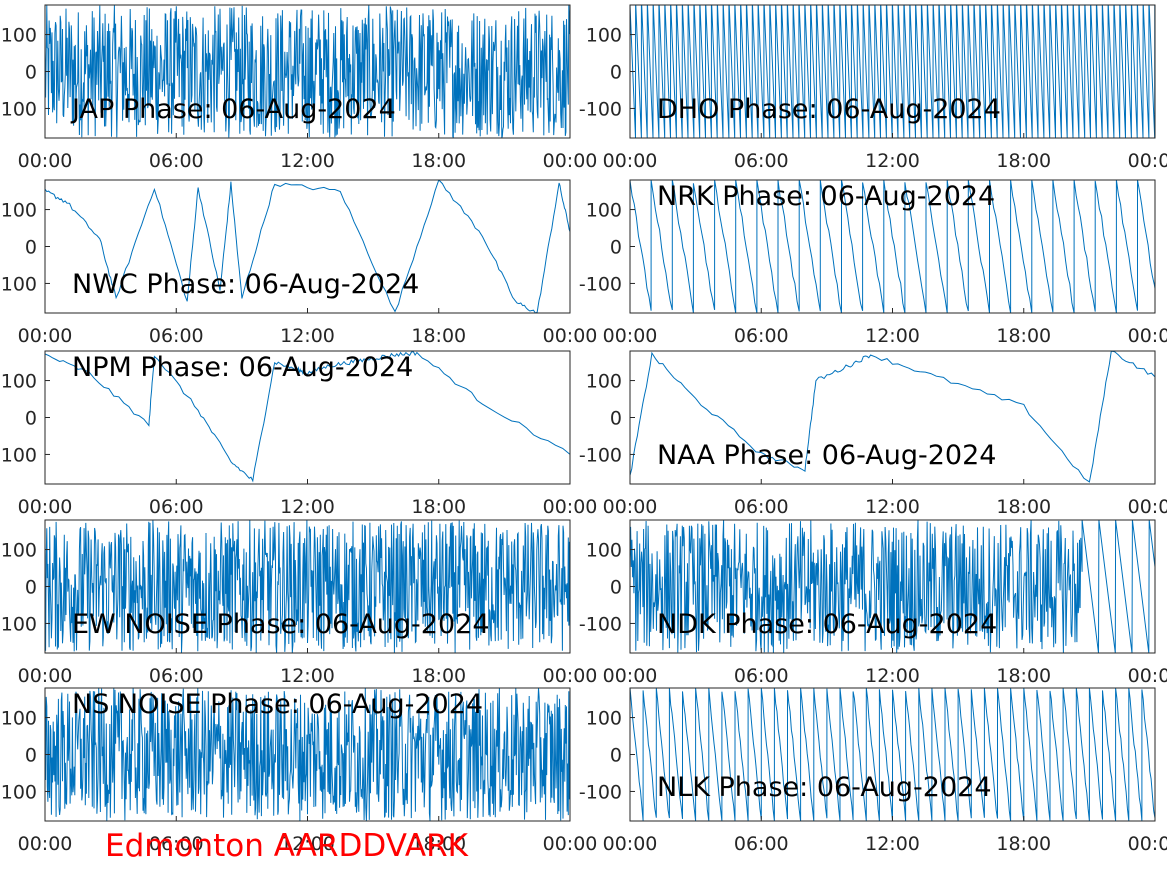 The width and height of the screenshot is (1167, 875). What do you see at coordinates (242, 367) in the screenshot?
I see `panel-title: NPM Phase: 06-Aug-2024` at bounding box center [242, 367].